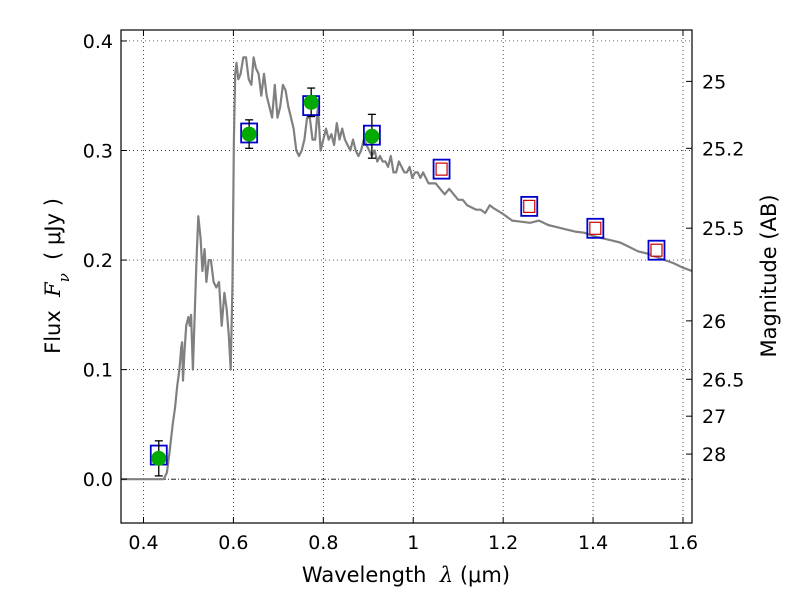 The image size is (800, 600). Describe the element at coordinates (64, 277) in the screenshot. I see `y-axis-label-subscript: ν` at that location.